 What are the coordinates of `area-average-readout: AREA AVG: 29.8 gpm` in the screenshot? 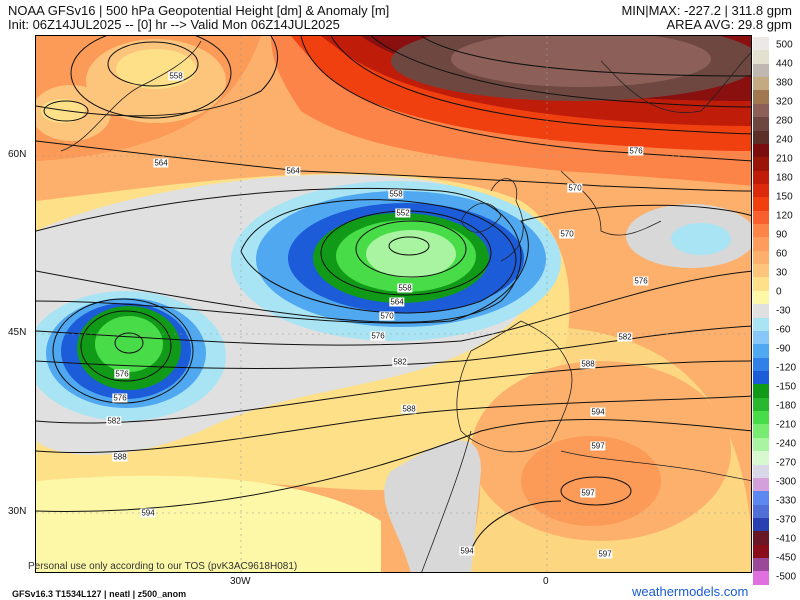 It's located at (729, 24).